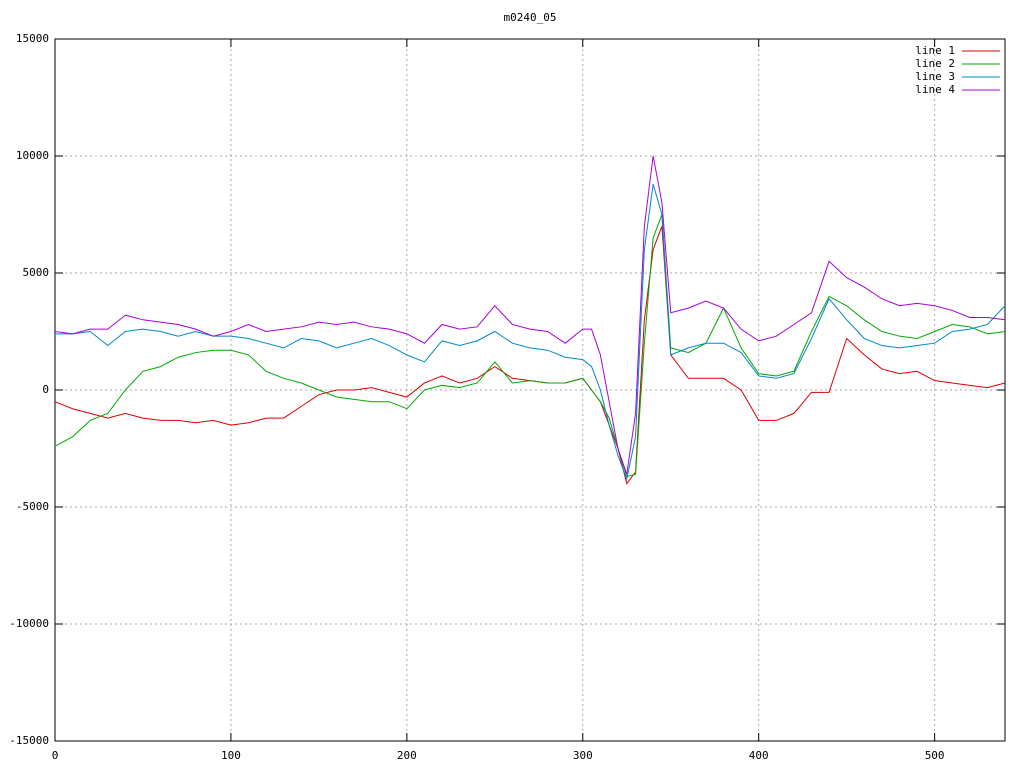 The image size is (1024, 768). I want to click on x-tick-label: 400, so click(759, 755).